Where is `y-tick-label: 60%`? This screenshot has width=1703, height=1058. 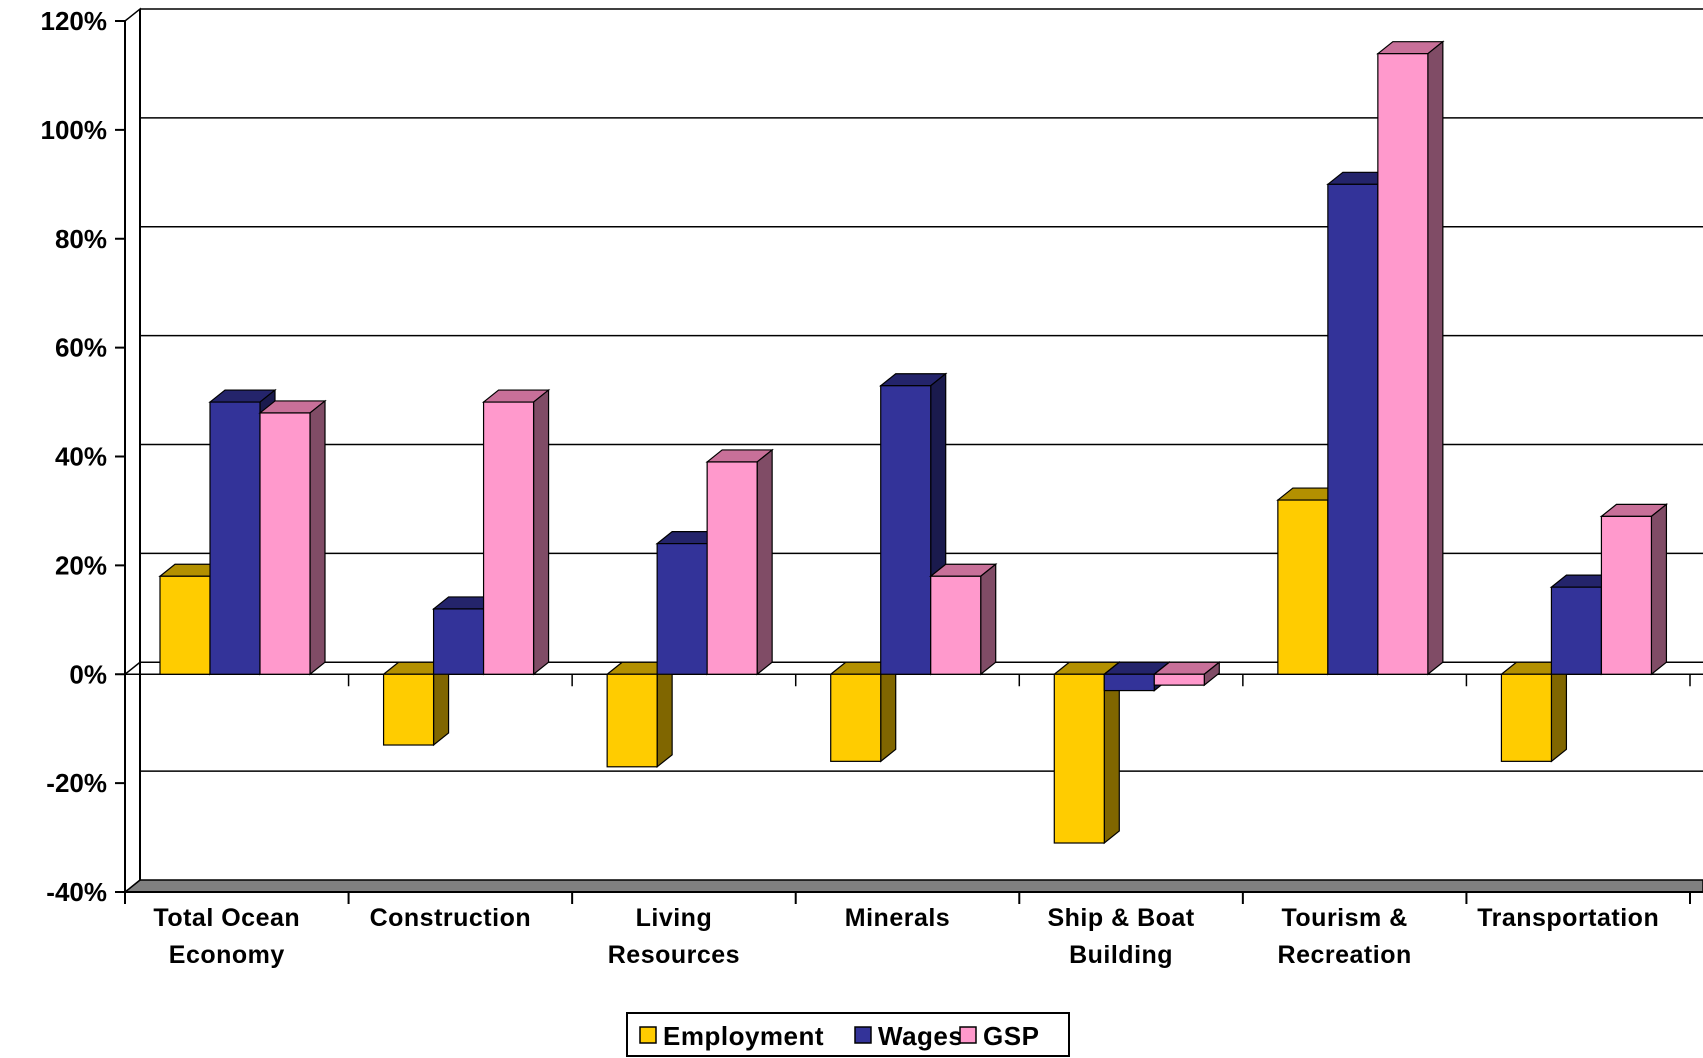 y-tick-label: 60% is located at coordinates (81, 348).